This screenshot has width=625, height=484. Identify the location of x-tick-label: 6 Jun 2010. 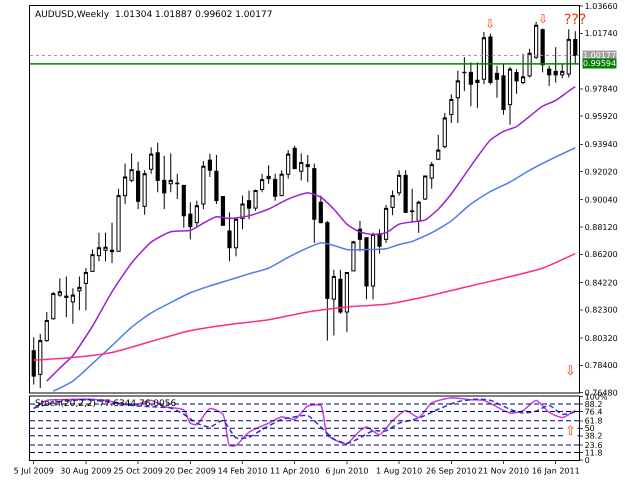
(346, 471).